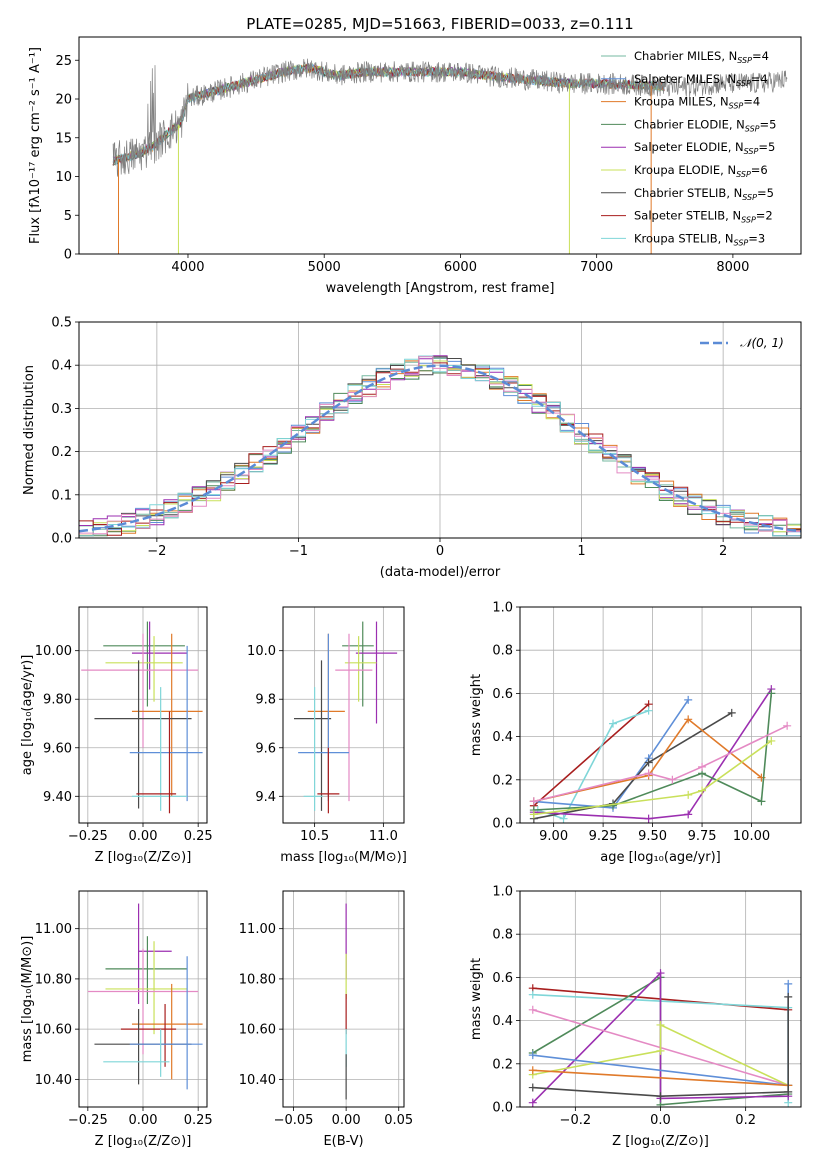 The image size is (819, 1170). Describe the element at coordinates (502, 608) in the screenshot. I see `y-tick-label: 1.0` at that location.